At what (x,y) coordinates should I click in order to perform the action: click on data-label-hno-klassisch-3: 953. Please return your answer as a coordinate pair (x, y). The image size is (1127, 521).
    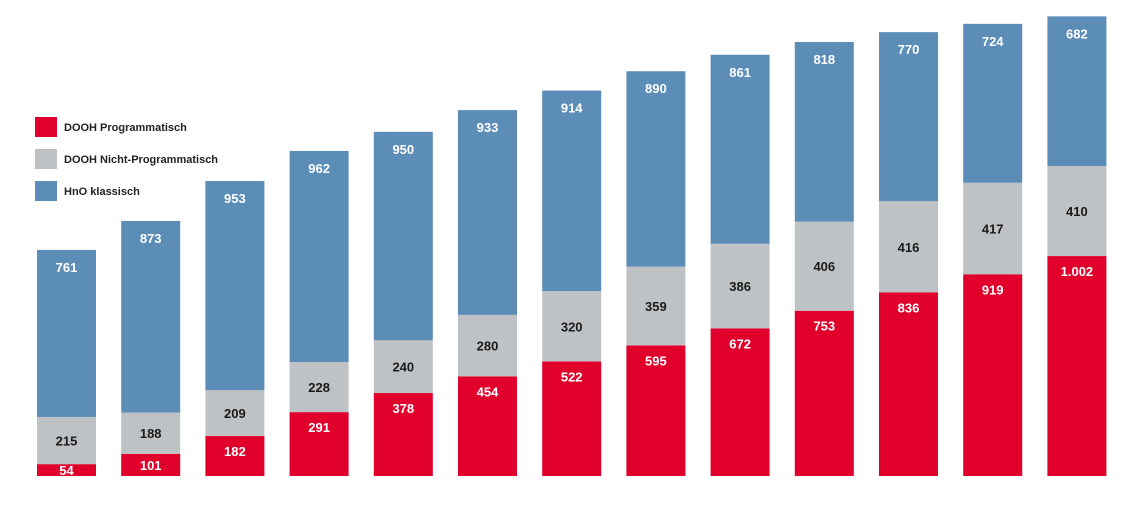
    Looking at the image, I should click on (235, 198).